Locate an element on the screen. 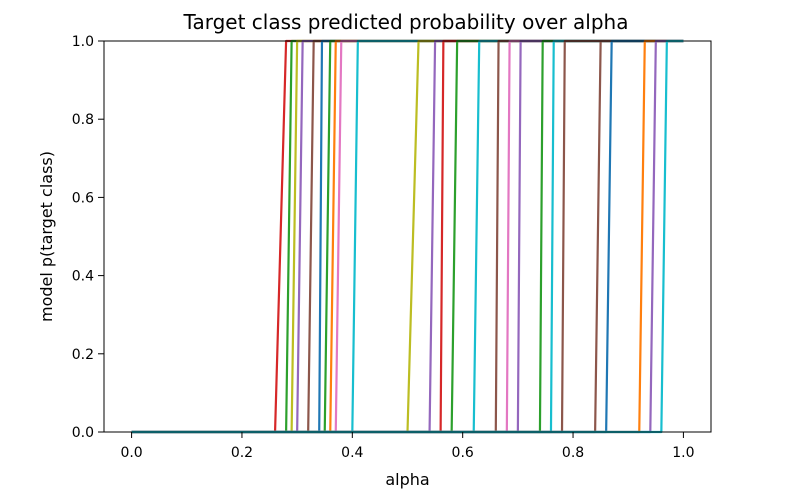 The width and height of the screenshot is (806, 504). y-tick-label: 0.8 is located at coordinates (83, 120).